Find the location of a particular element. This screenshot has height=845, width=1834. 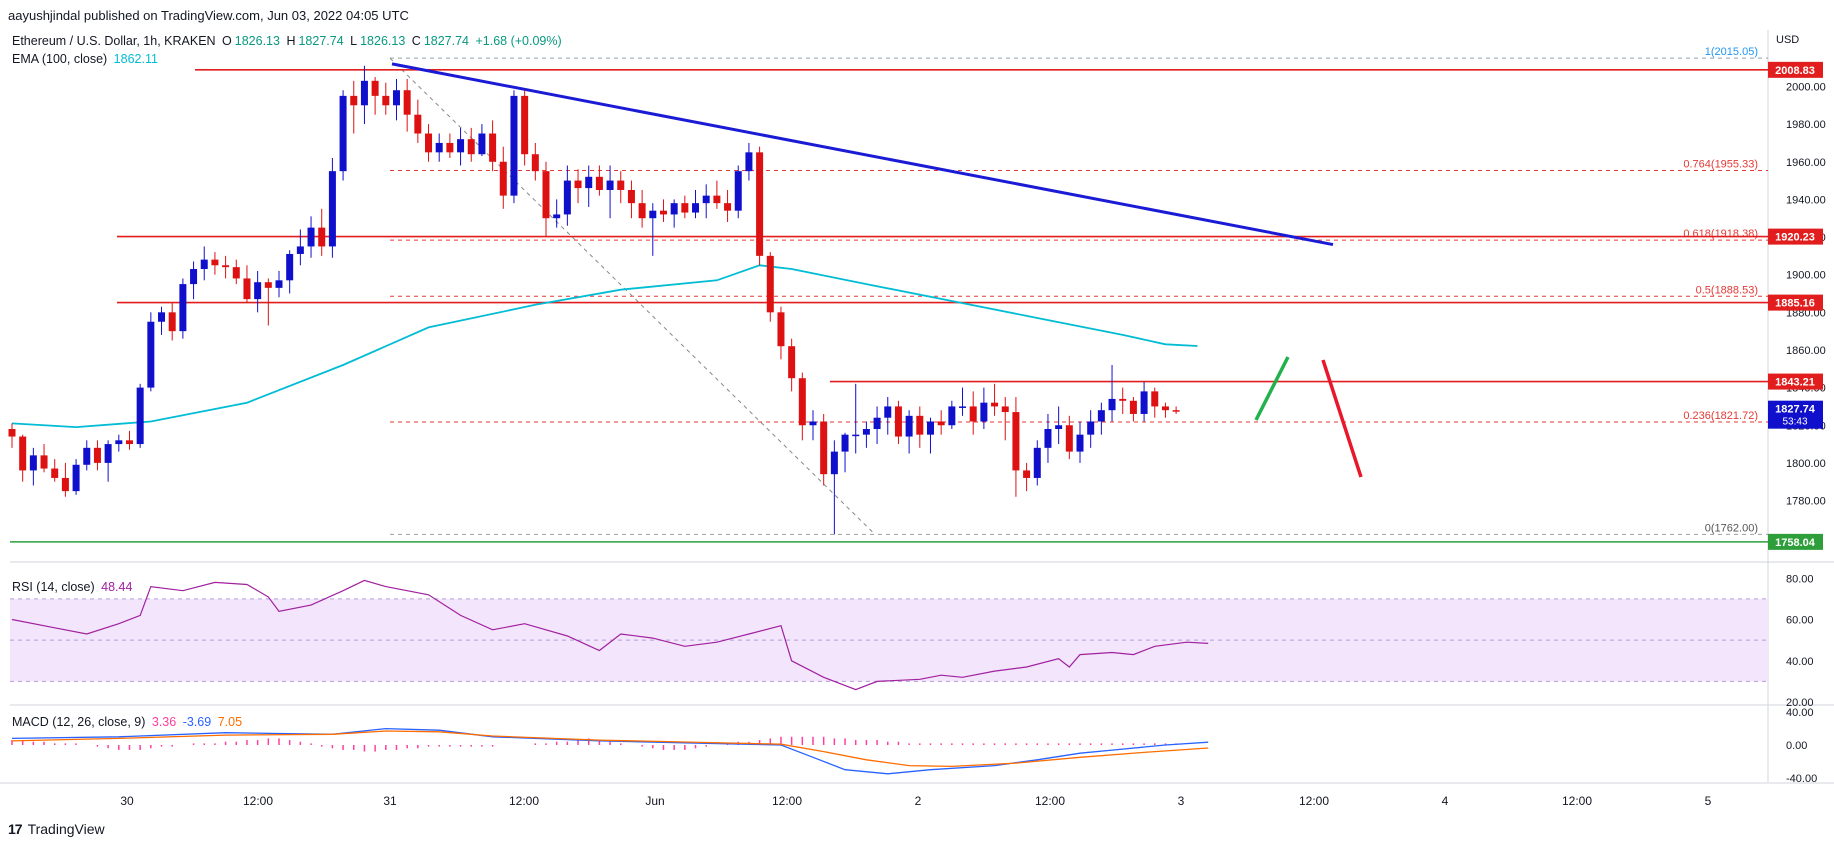

rsi-line is located at coordinates (610, 635).